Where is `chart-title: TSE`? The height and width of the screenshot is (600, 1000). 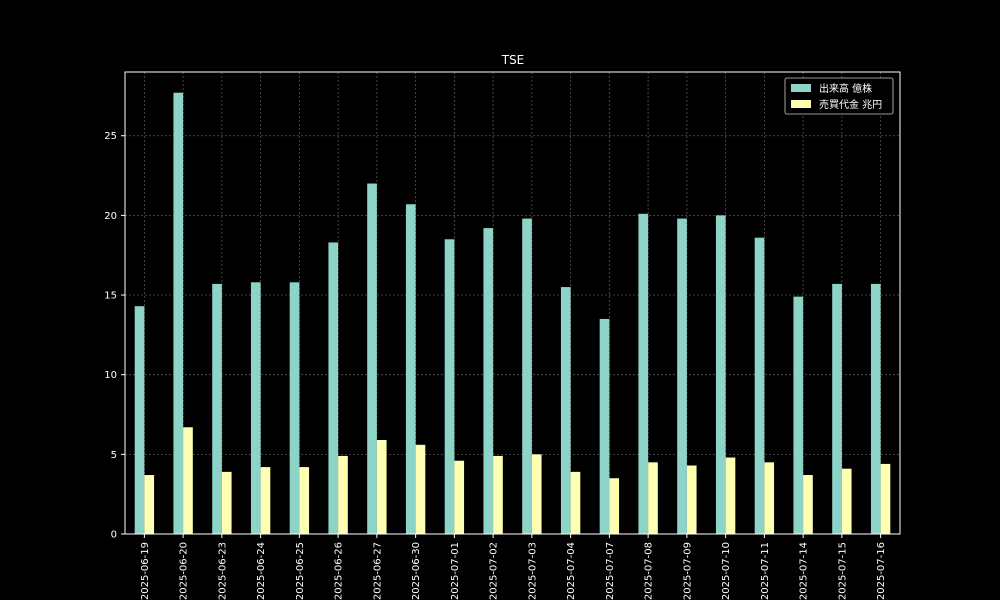 chart-title: TSE is located at coordinates (513, 60).